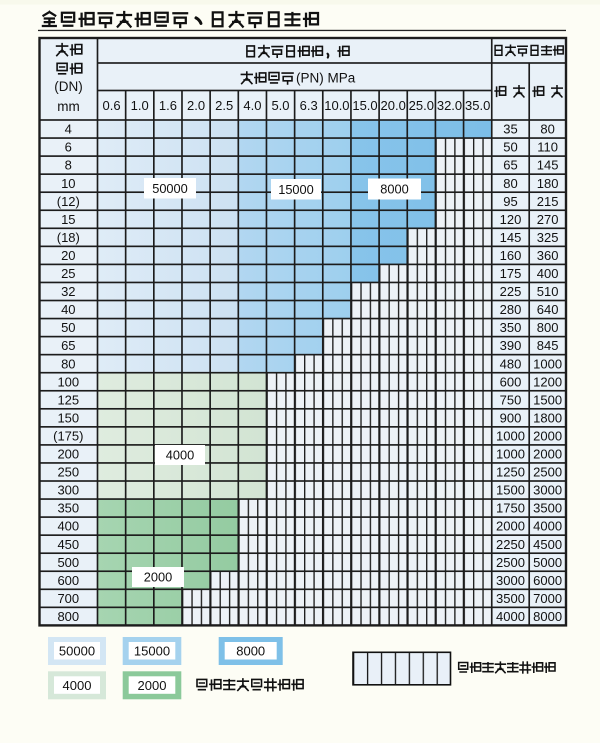 The width and height of the screenshot is (600, 748). What do you see at coordinates (548, 291) in the screenshot?
I see `svg-text: 510` at bounding box center [548, 291].